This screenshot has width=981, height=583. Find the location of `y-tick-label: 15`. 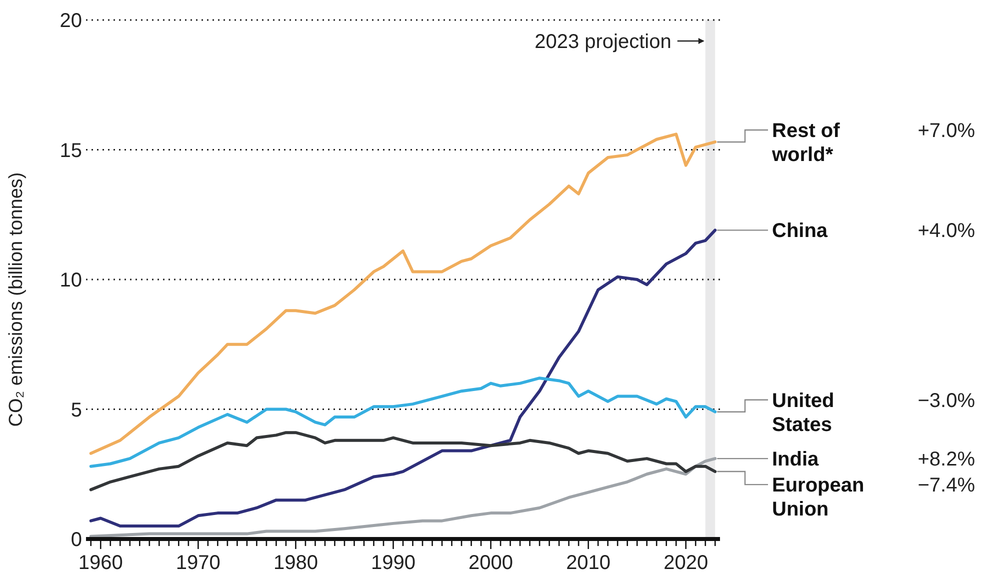

y-tick-label: 15 is located at coordinates (71, 151).